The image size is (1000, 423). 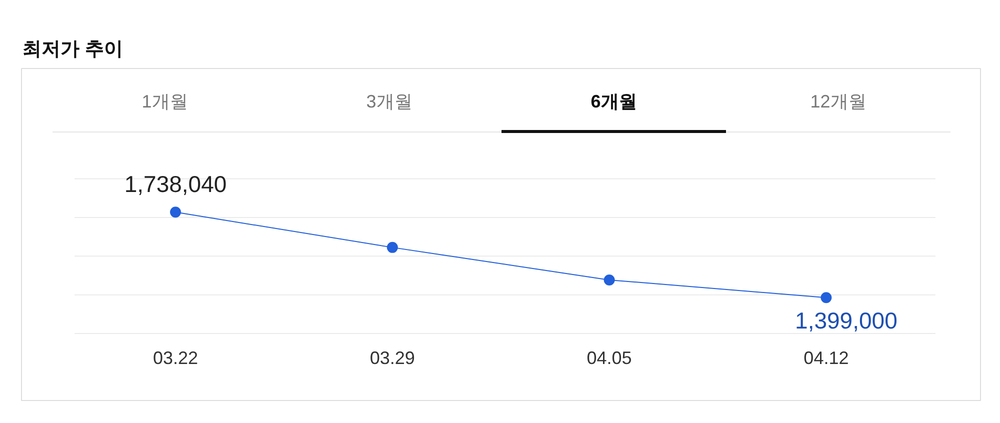 What do you see at coordinates (613, 102) in the screenshot?
I see `text: 6개월` at bounding box center [613, 102].